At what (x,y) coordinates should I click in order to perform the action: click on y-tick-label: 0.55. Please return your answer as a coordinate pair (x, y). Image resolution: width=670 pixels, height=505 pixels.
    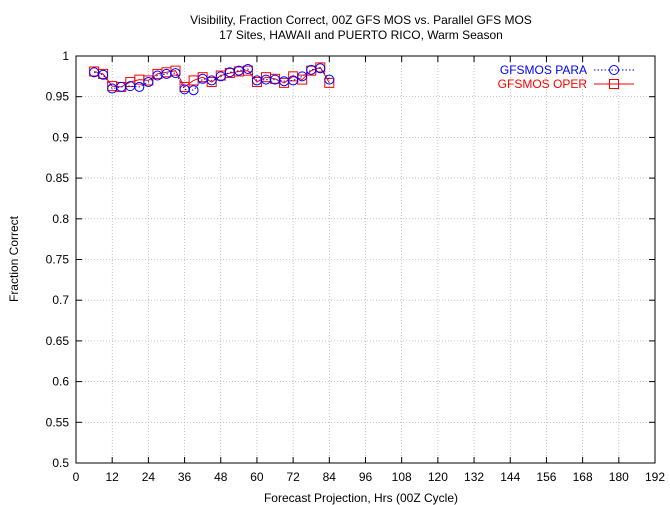
    Looking at the image, I should click on (58, 422).